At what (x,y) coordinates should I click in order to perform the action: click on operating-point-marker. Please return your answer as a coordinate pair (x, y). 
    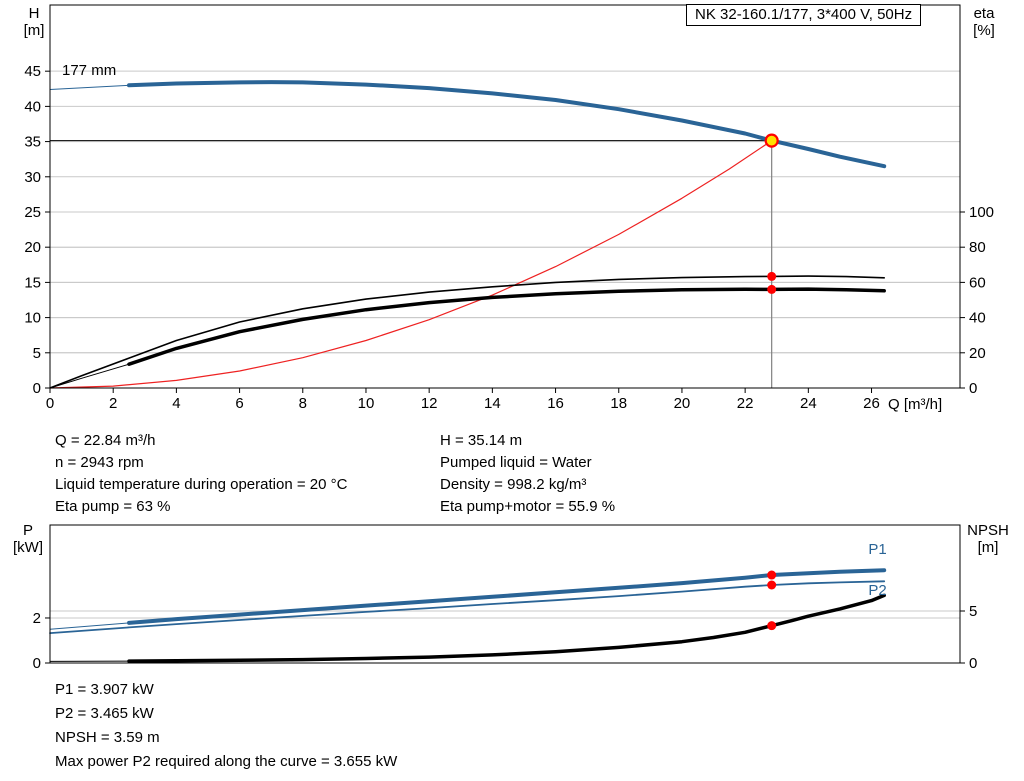
    Looking at the image, I should click on (771, 140).